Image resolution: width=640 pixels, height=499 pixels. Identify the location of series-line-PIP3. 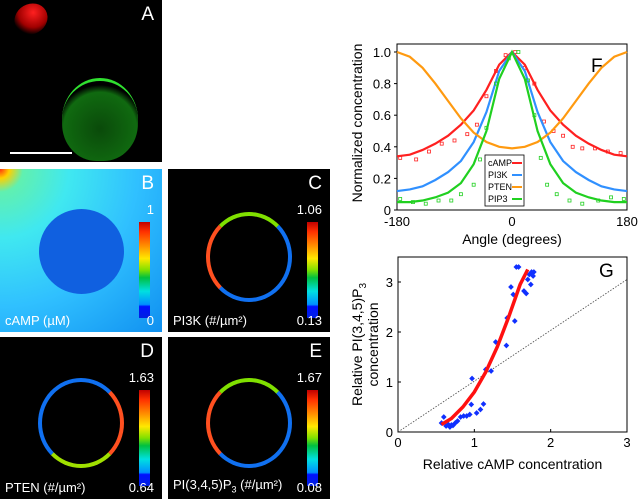
(512, 126).